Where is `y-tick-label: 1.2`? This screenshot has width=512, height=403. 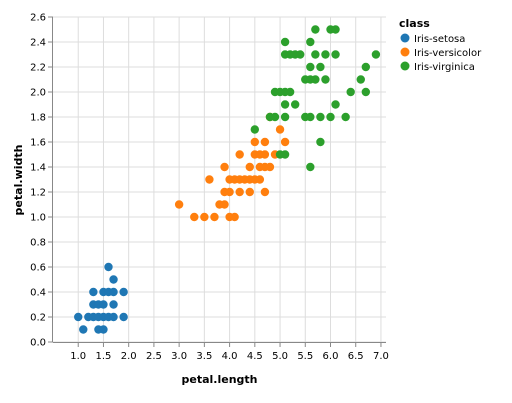 y-tick-label: 1.2 is located at coordinates (38, 193).